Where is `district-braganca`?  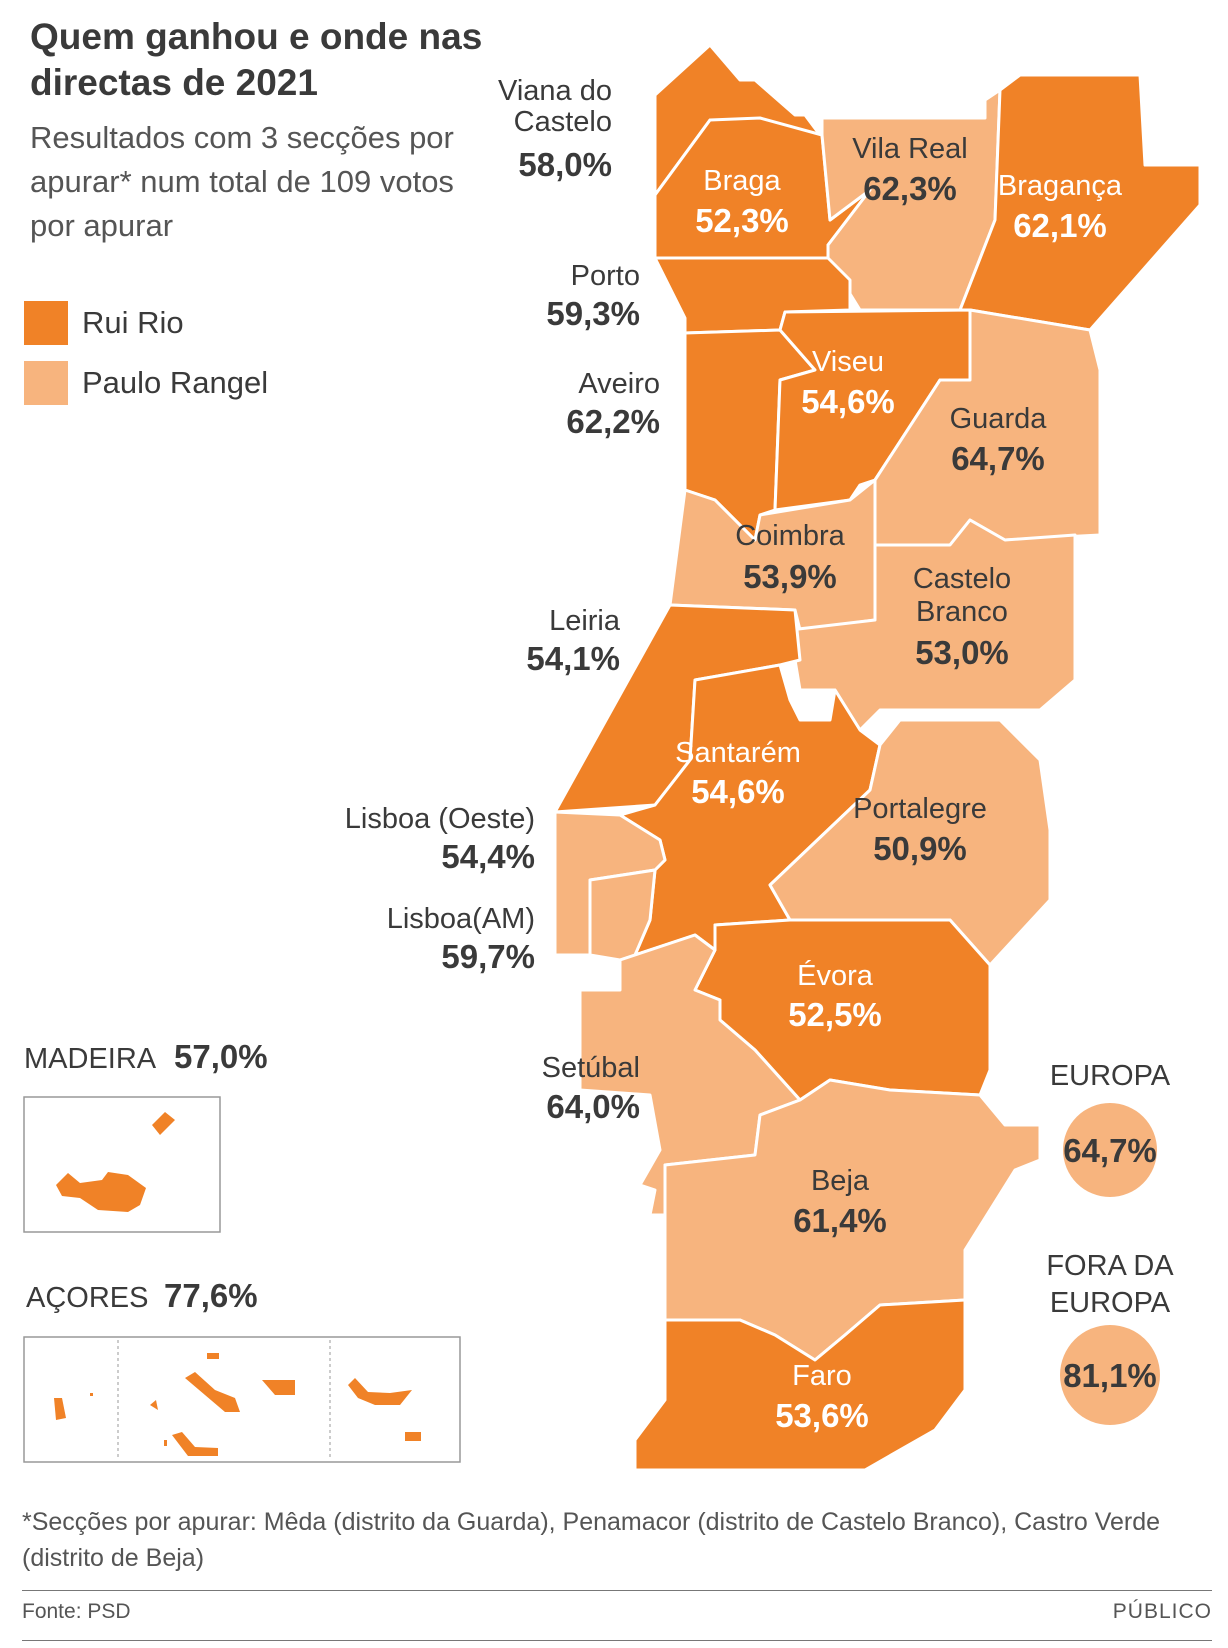
district-braganca is located at coordinates (1080, 202).